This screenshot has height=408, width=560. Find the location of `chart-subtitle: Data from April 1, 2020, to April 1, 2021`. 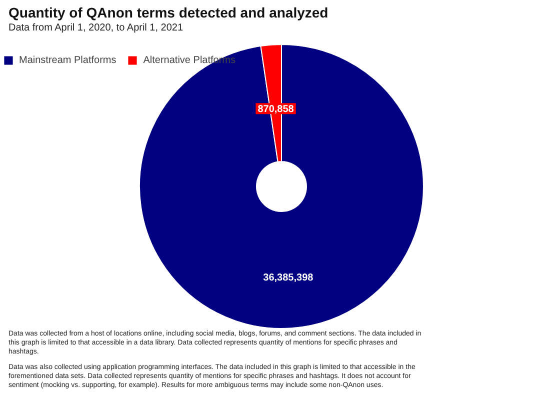

chart-subtitle: Data from April 1, 2020, to April 1, 2021 is located at coordinates (96, 28).